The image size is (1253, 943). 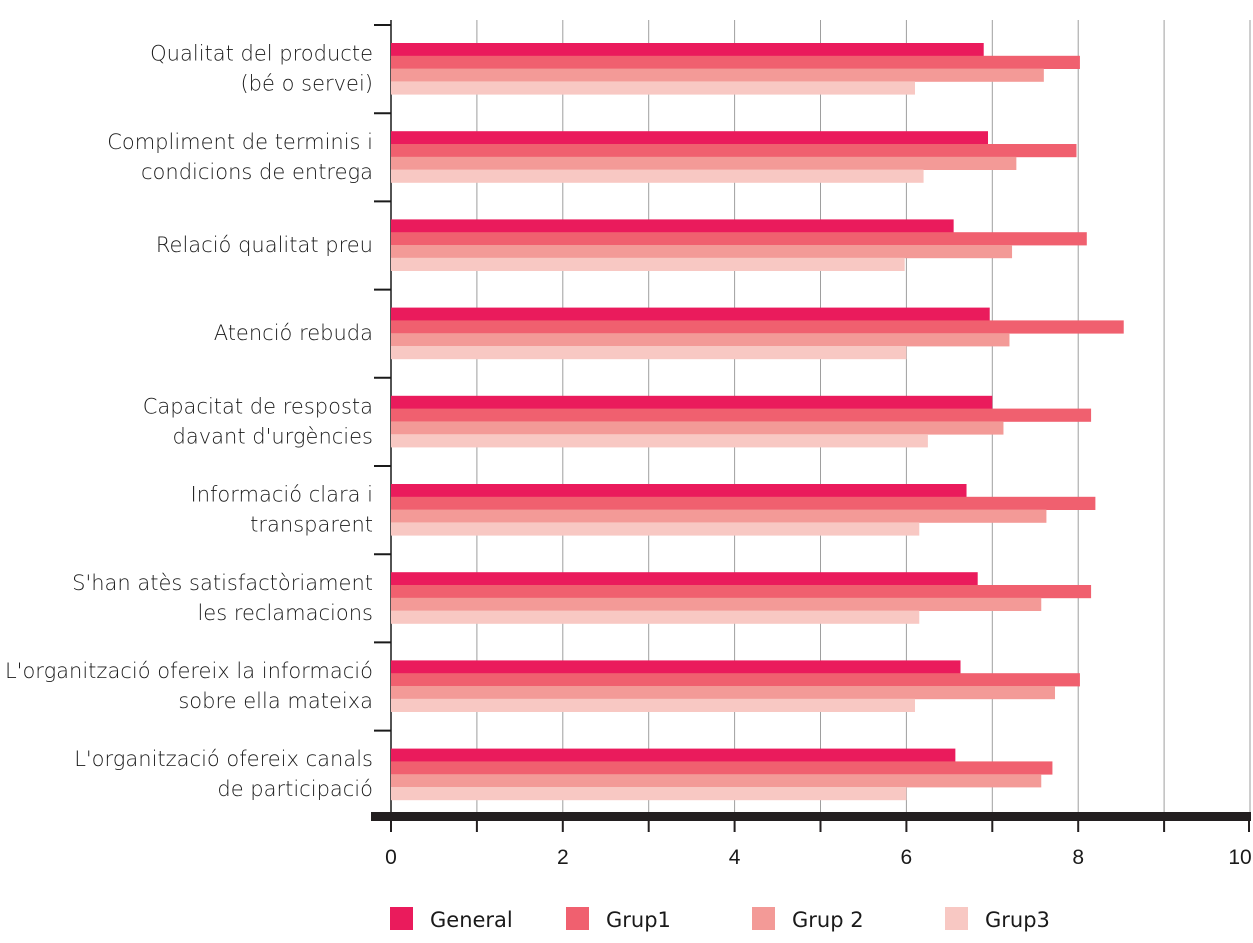 I want to click on category-label: Qualitat del producte, so click(x=261, y=54).